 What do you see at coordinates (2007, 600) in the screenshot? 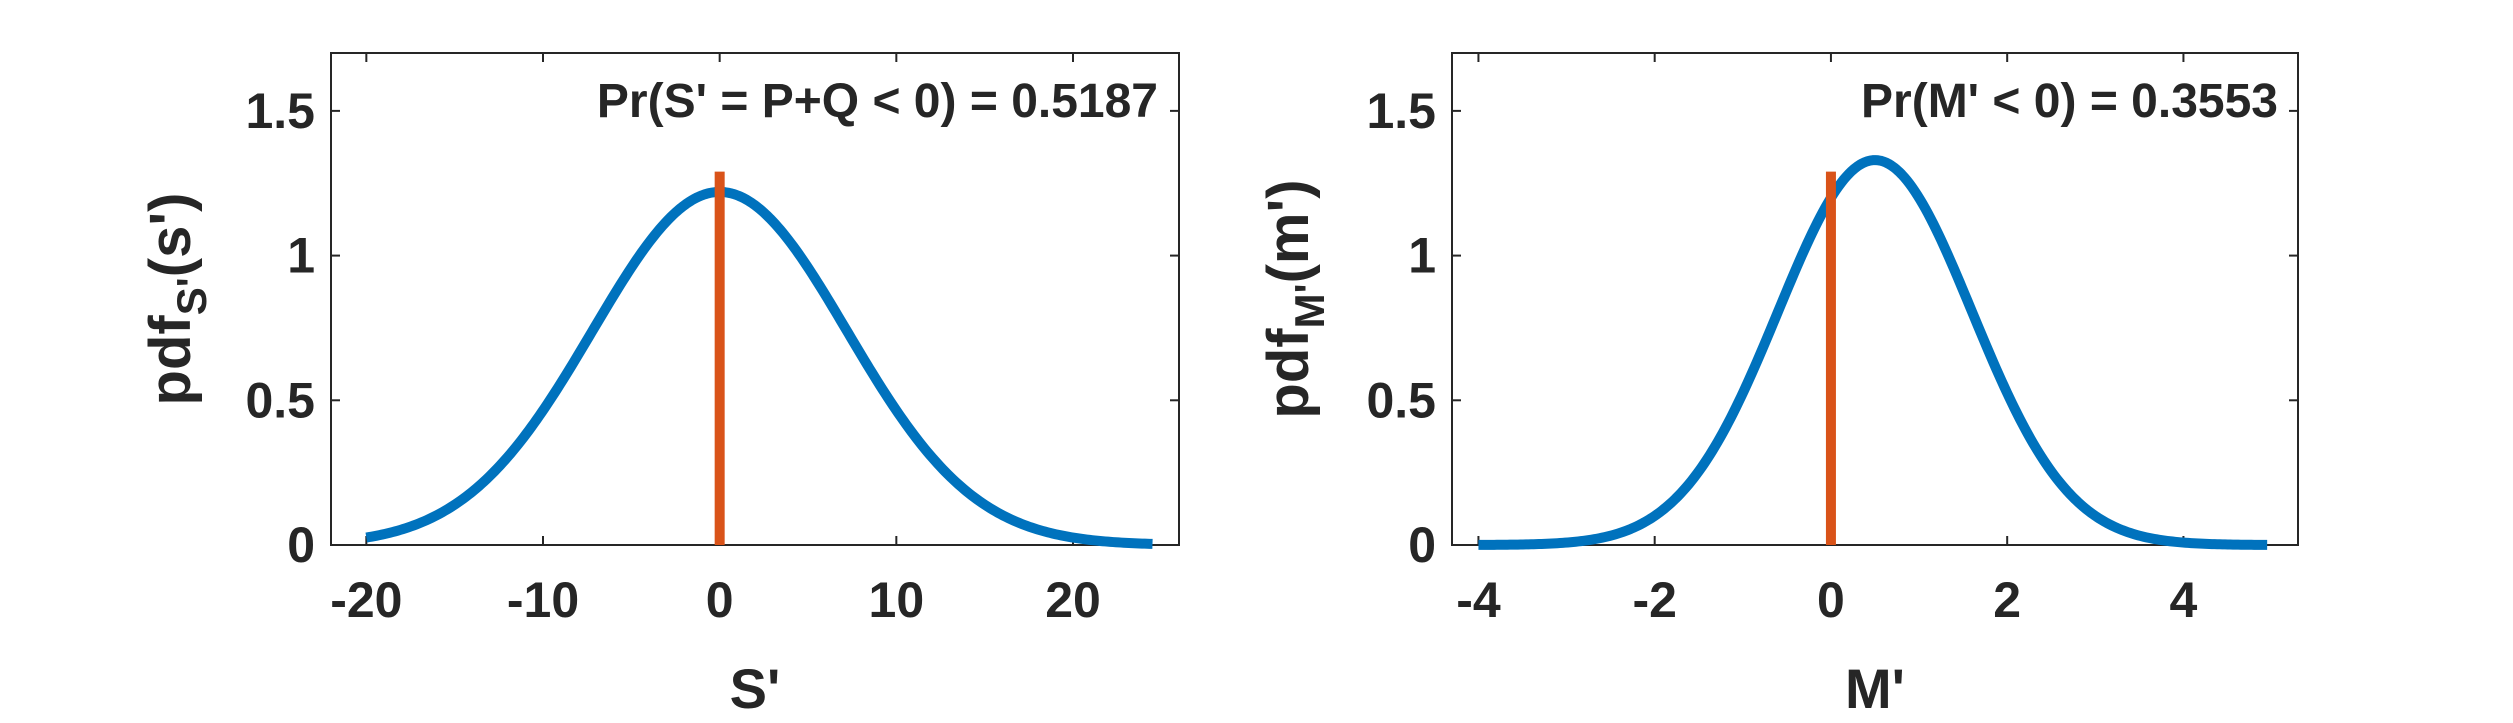
I see `x-tick-label: 2` at bounding box center [2007, 600].